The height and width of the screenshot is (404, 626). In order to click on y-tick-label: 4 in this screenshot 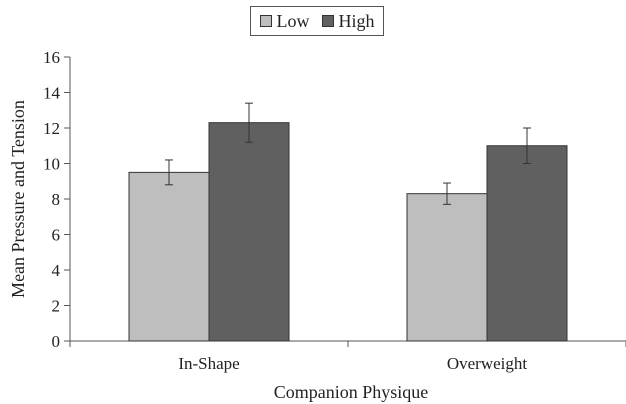, I will do `click(56, 270)`.